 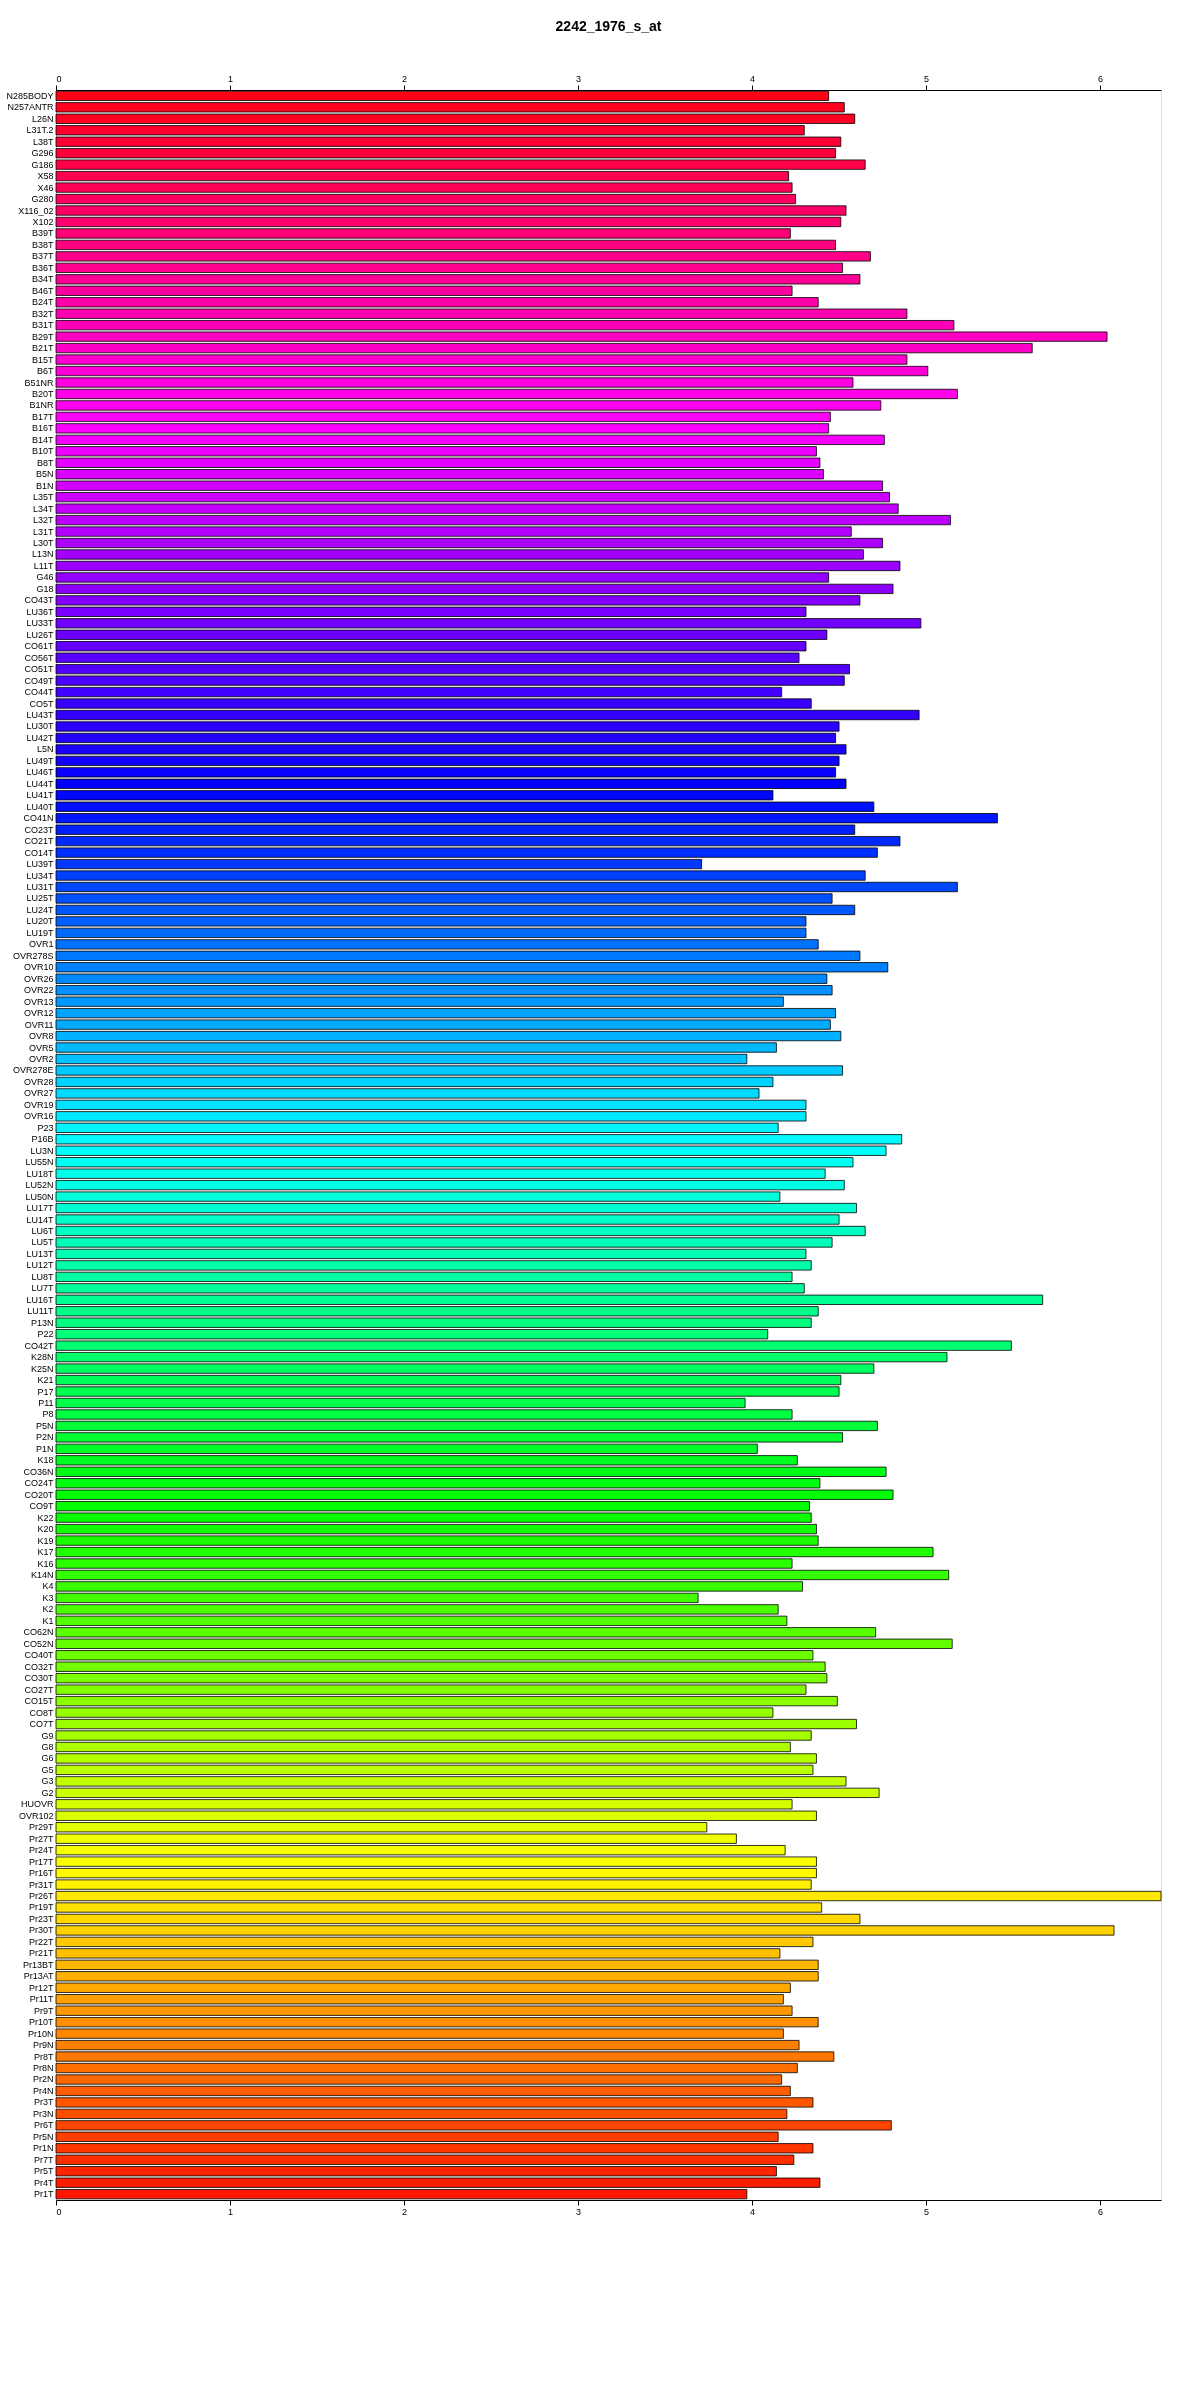 I want to click on y-tick-label: Pr21T, so click(x=41, y=1953).